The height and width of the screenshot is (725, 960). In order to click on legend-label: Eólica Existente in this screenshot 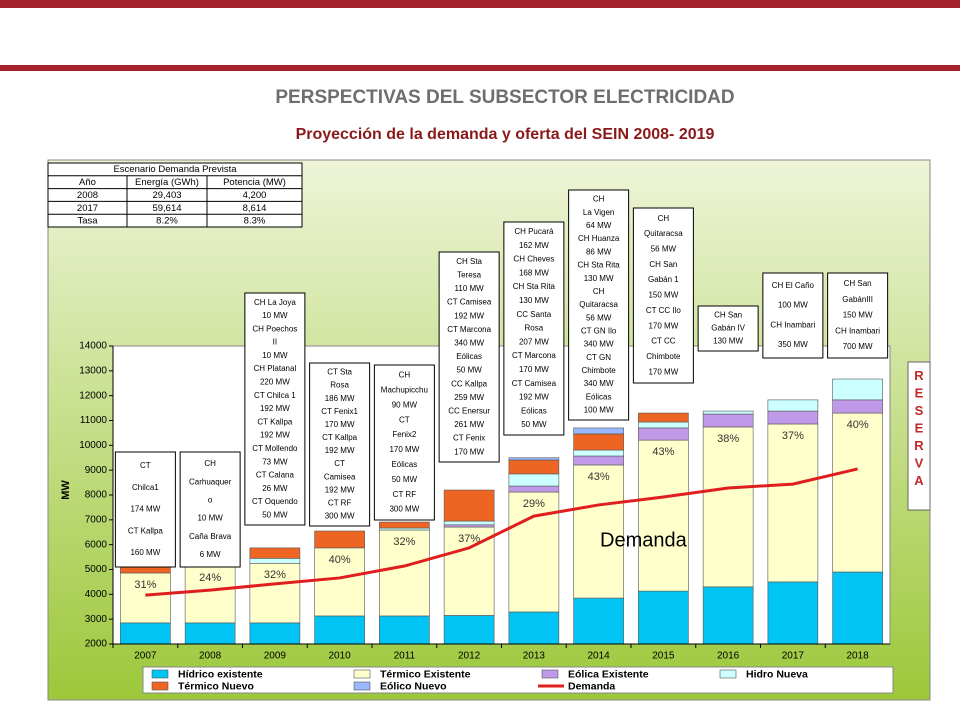, I will do `click(608, 674)`.